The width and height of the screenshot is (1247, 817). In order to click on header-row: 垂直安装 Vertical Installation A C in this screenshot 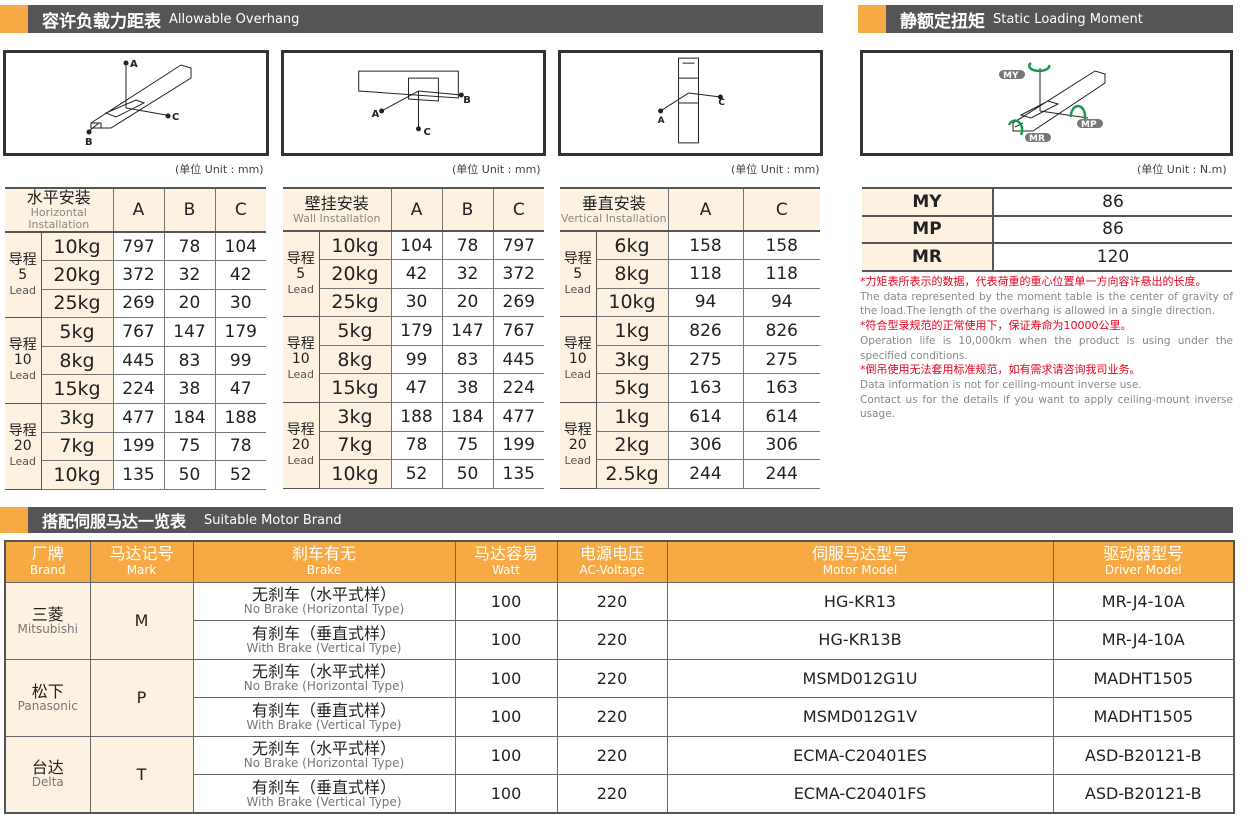, I will do `click(690, 209)`.